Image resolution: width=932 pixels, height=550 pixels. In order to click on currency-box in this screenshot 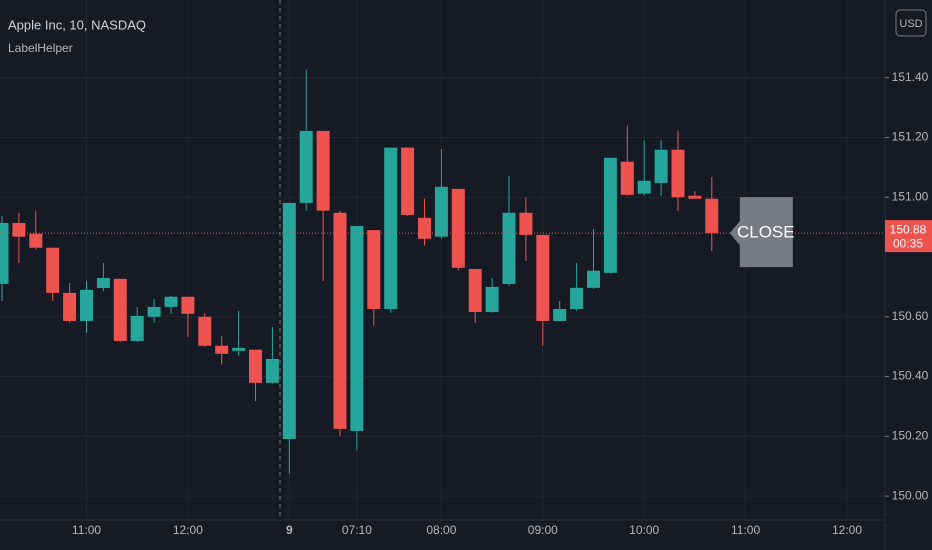, I will do `click(911, 23)`.